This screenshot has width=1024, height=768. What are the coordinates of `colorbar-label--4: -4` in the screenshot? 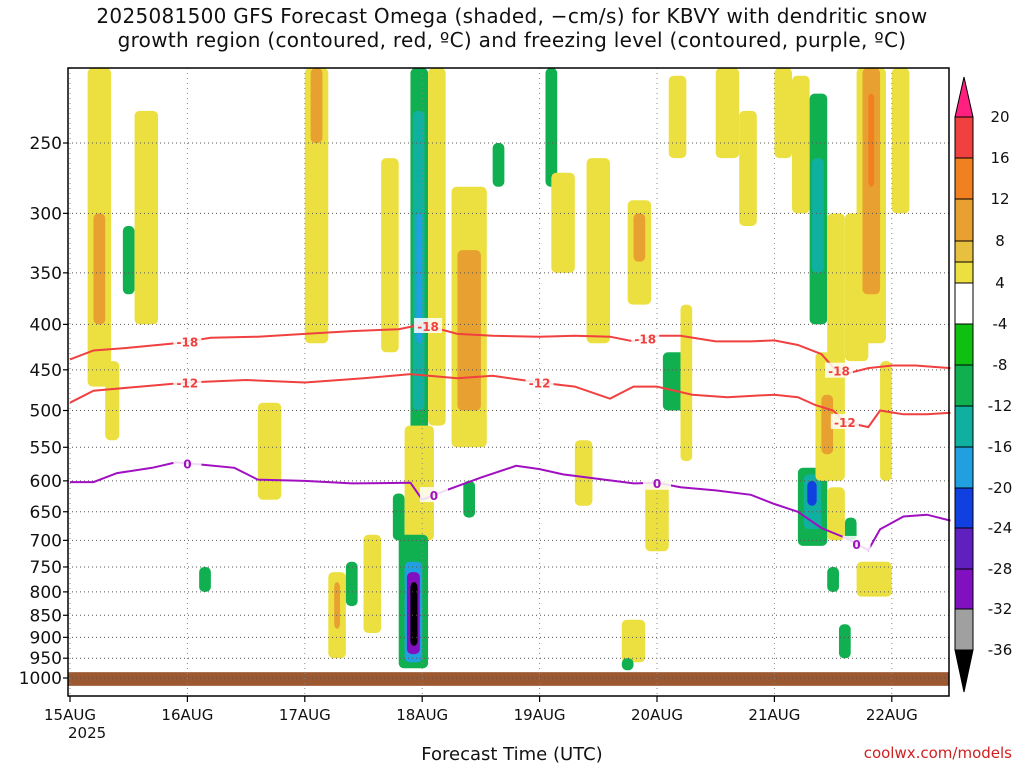 It's located at (1000, 324).